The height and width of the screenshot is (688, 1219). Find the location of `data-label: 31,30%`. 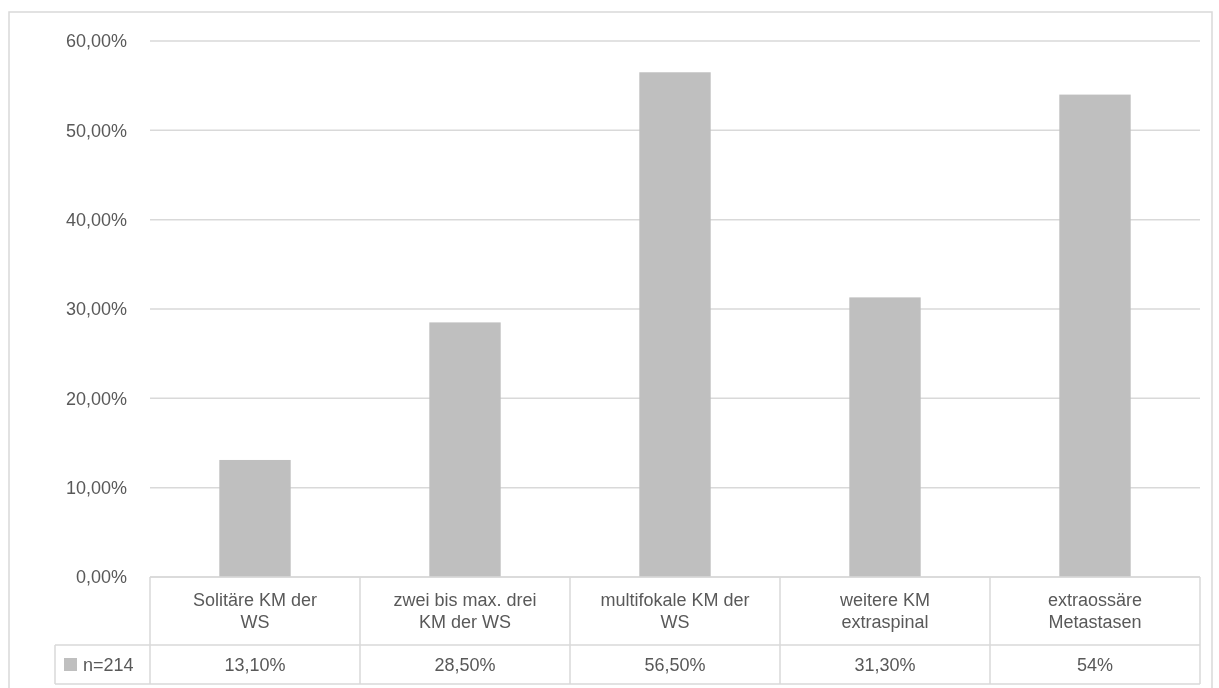

data-label: 31,30% is located at coordinates (885, 664).